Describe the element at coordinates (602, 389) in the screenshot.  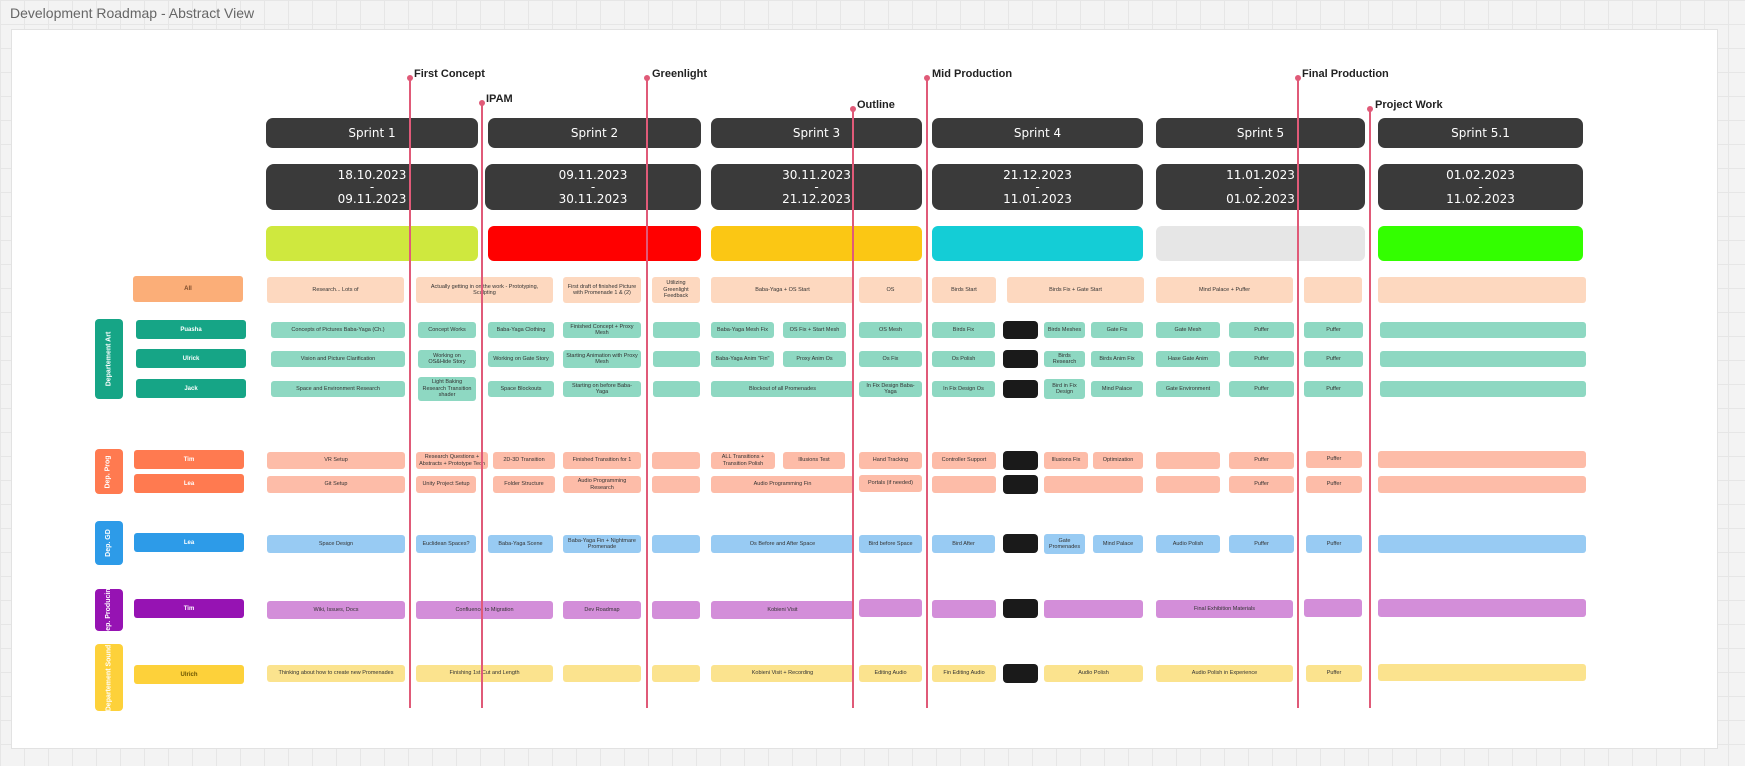
I see `task-cell: Starting on before Baba-Yaga` at that location.